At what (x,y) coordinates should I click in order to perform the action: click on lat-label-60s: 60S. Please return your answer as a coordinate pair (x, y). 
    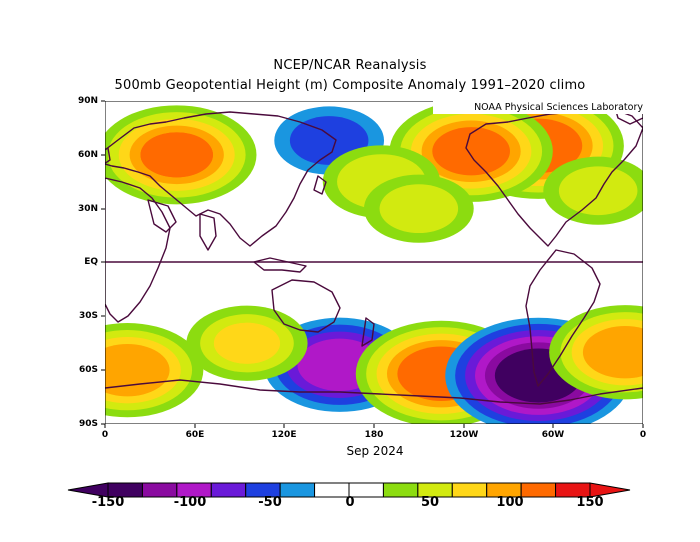
    Looking at the image, I should click on (88, 370).